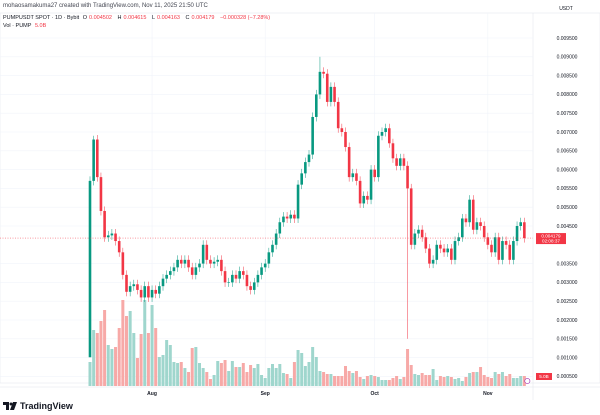 This screenshot has width=600, height=415. Describe the element at coordinates (567, 39) in the screenshot. I see `y-tick-label: 0.009500` at that location.